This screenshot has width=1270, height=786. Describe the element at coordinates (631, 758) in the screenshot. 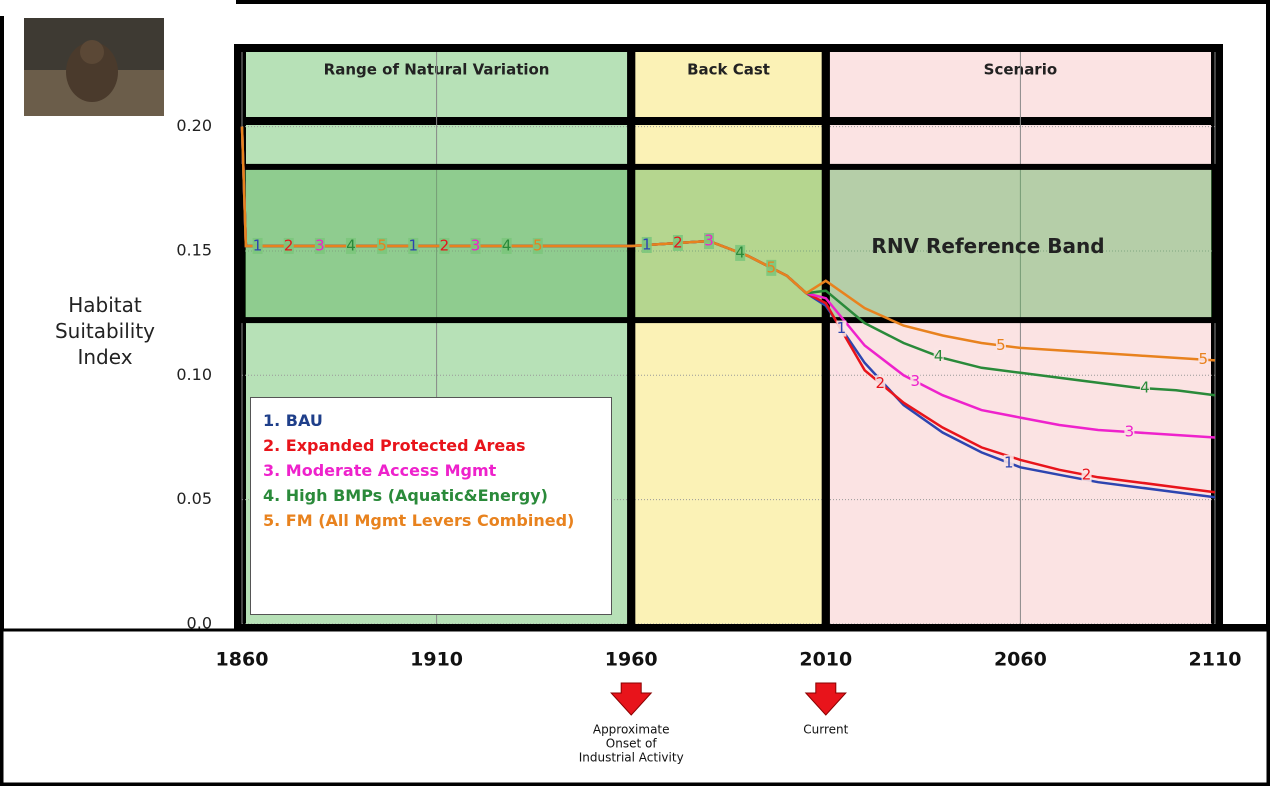

I see `annotation-text: Industrial Activity` at that location.